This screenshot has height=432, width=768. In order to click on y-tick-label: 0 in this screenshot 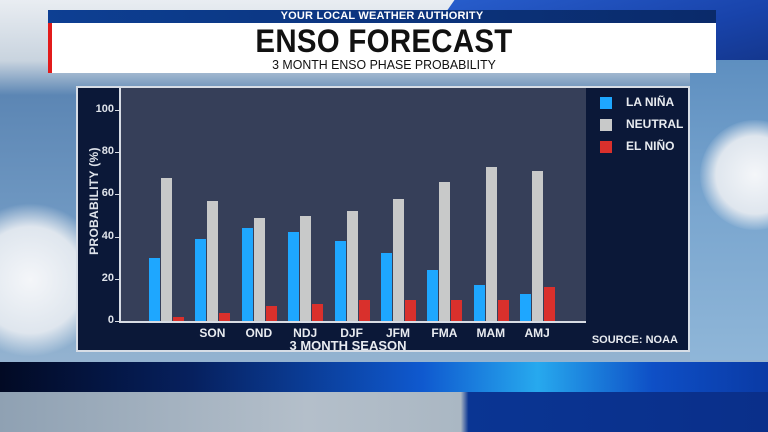, I will do `click(110, 320)`.